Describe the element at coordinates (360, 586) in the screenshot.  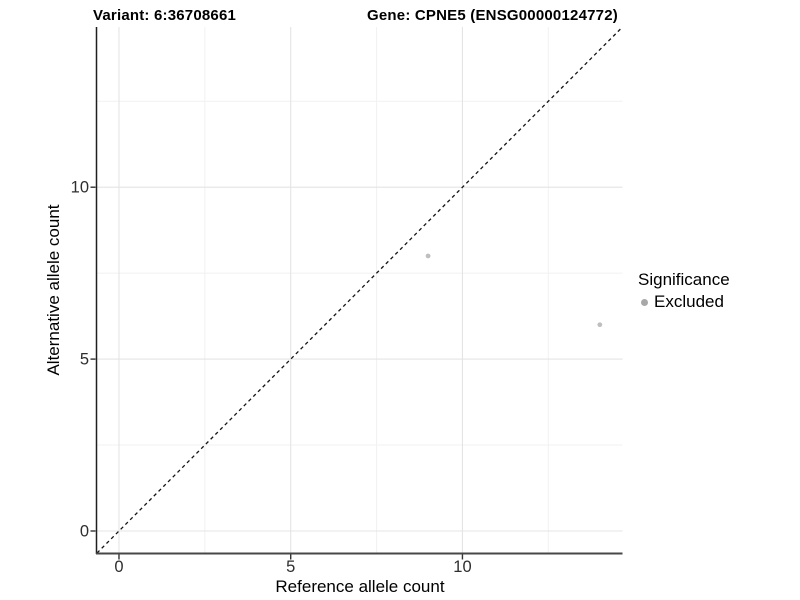
I see `x-axis-title: Reference allele count` at that location.